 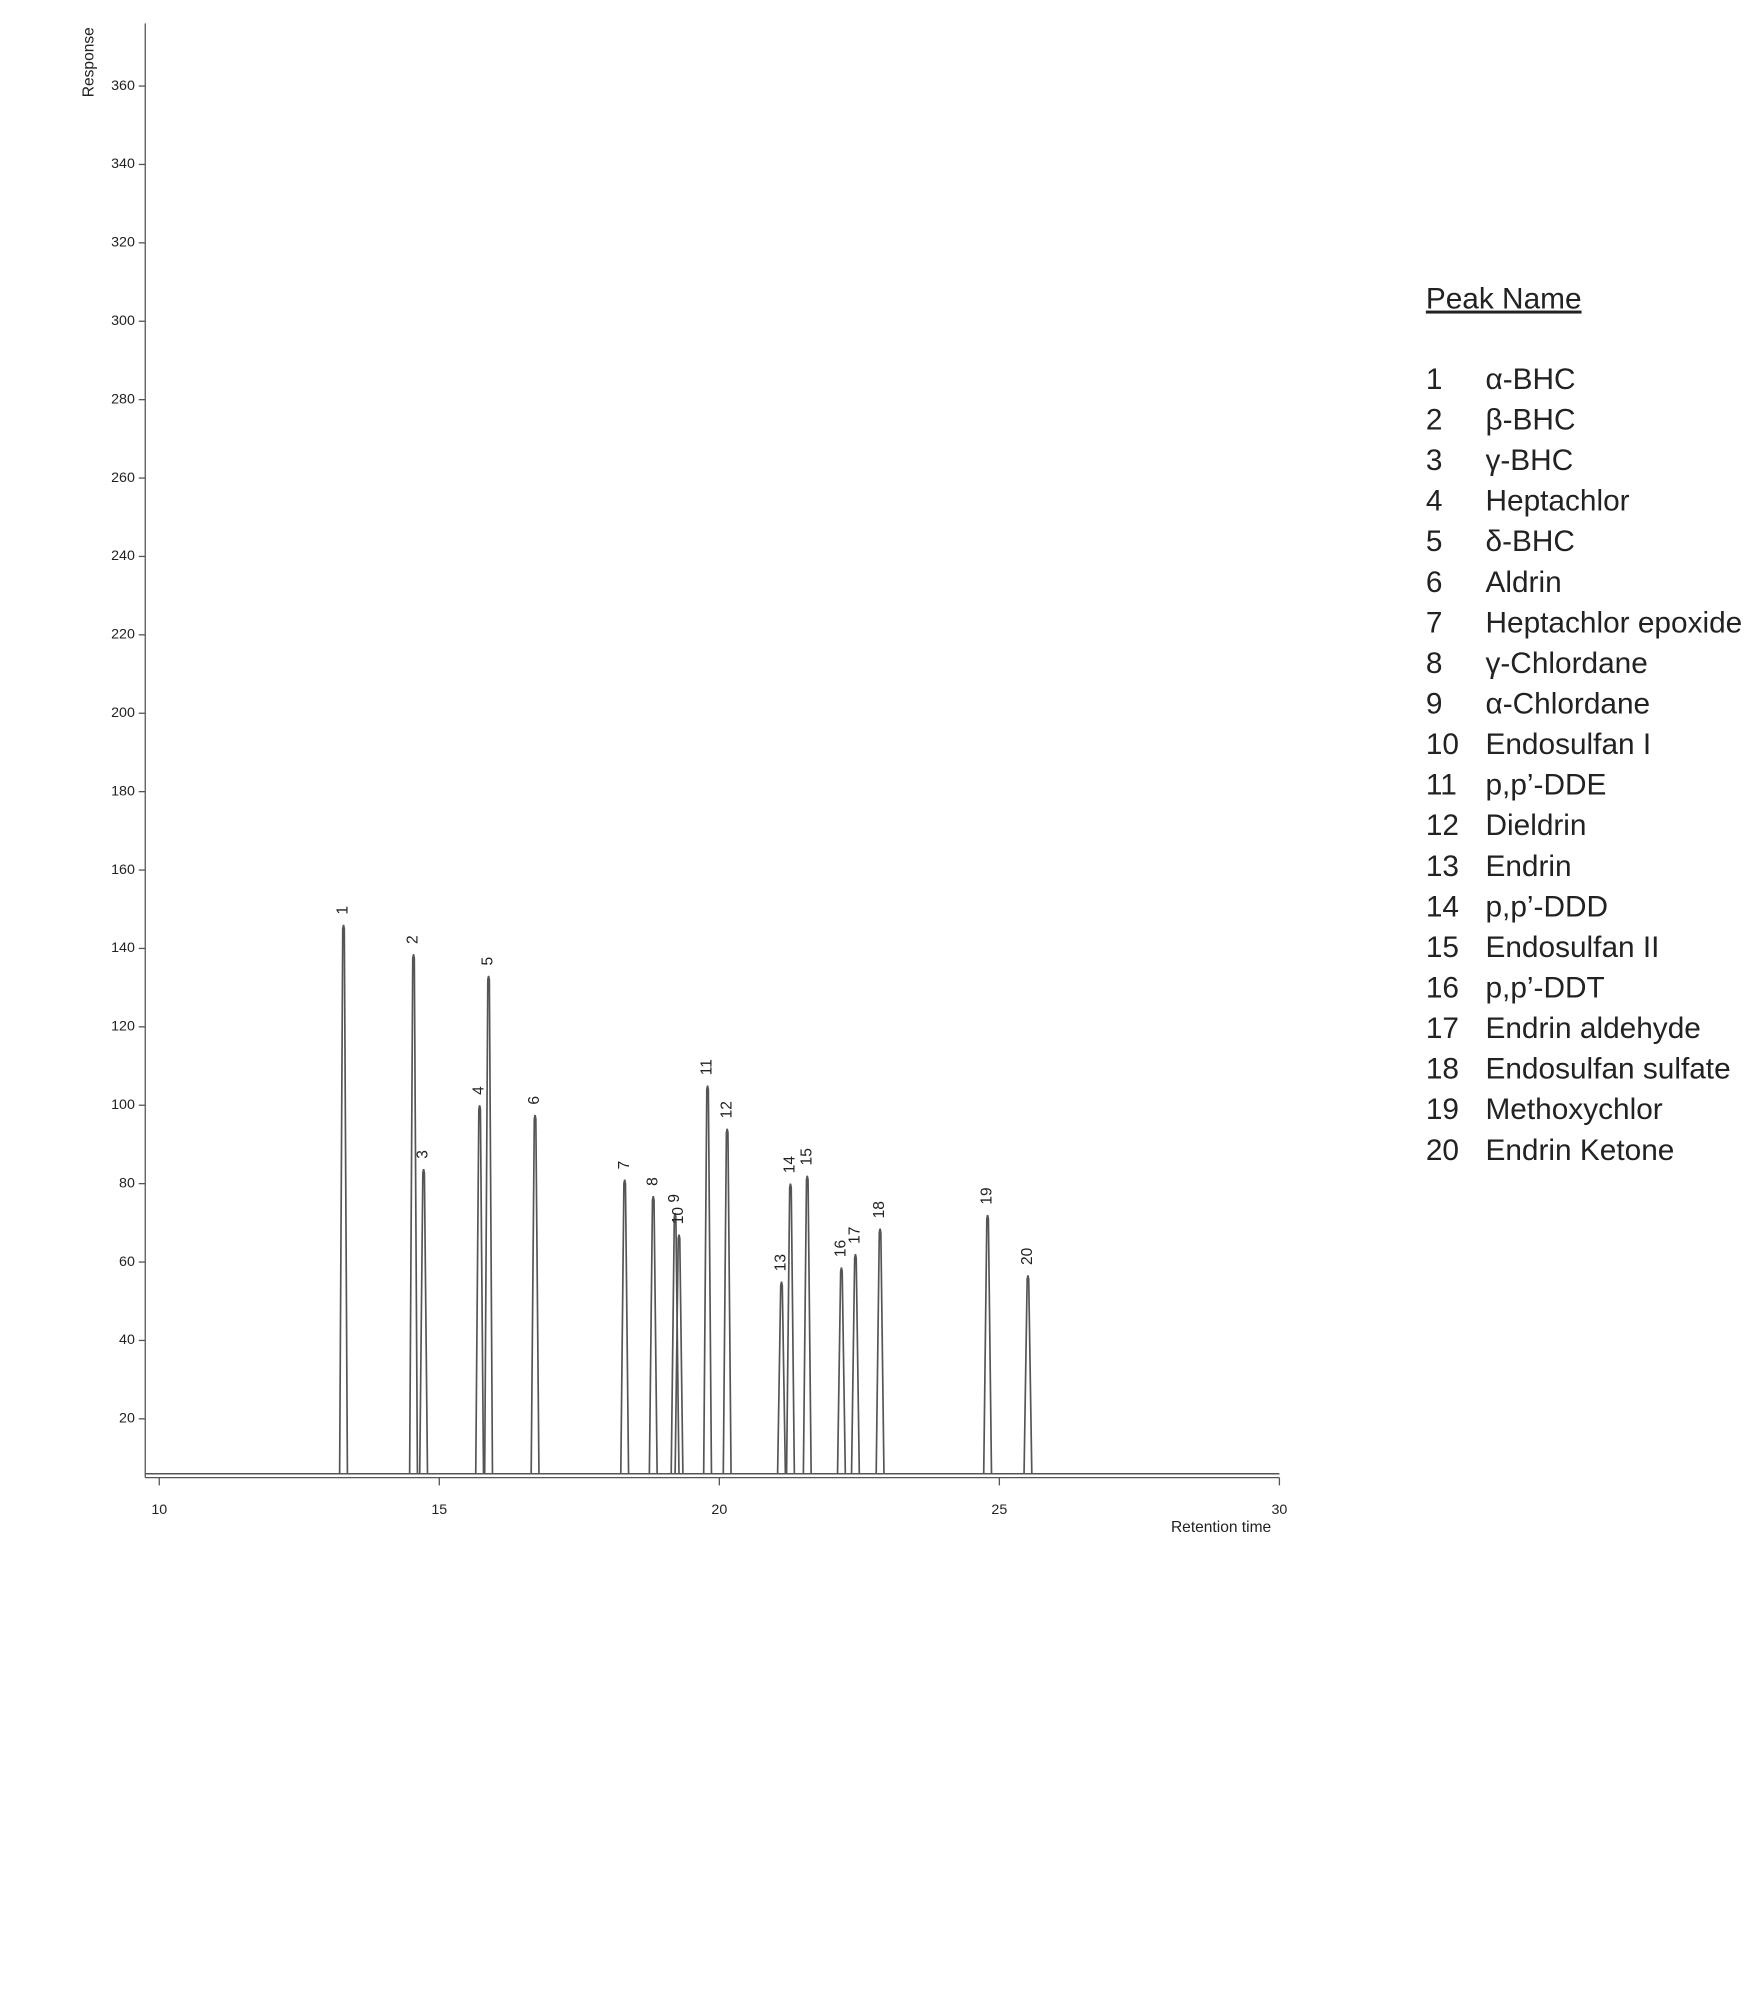 What do you see at coordinates (1573, 1109) in the screenshot?
I see `legend-name: Methoxychlor` at bounding box center [1573, 1109].